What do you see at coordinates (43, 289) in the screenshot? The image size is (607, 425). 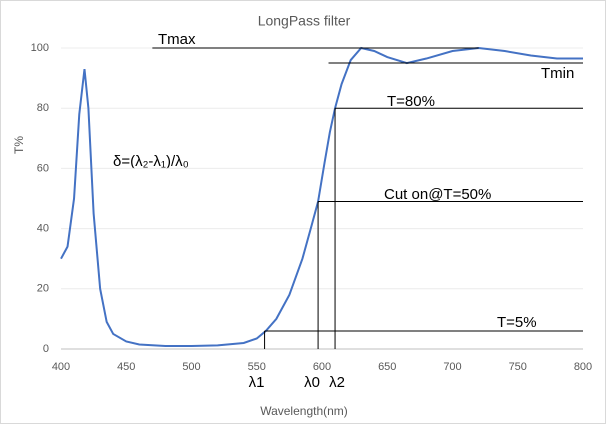 I see `y-tick-label: 20` at bounding box center [43, 289].